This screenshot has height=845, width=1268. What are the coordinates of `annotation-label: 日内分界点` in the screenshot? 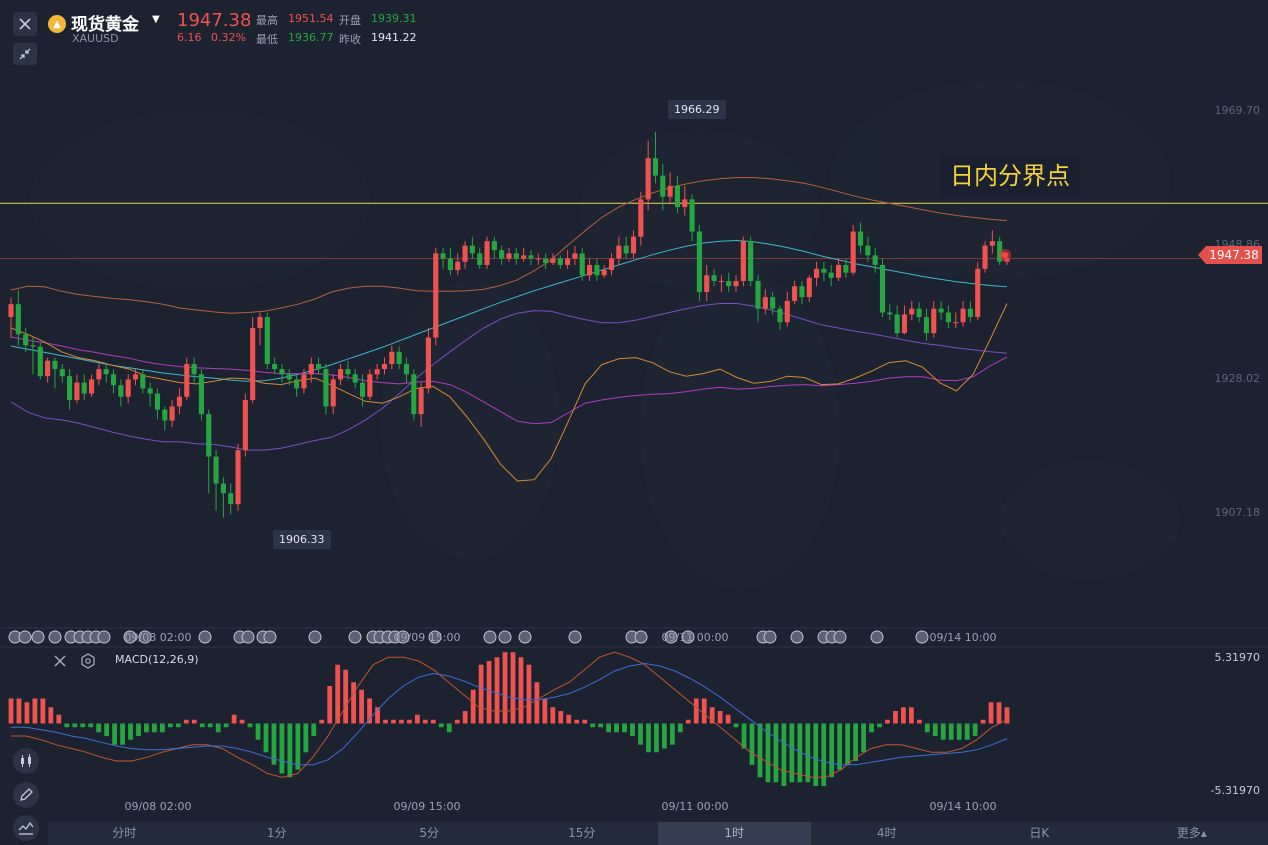 It's located at (1010, 176).